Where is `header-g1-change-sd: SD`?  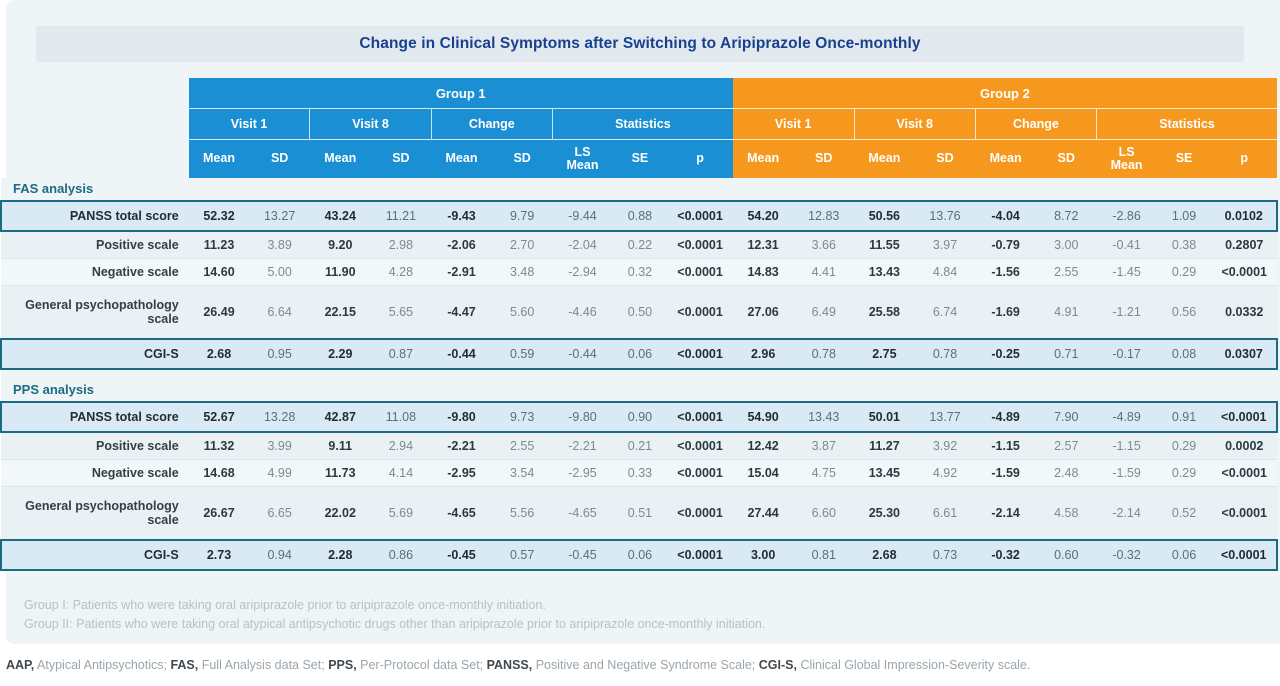 header-g1-change-sd: SD is located at coordinates (522, 158).